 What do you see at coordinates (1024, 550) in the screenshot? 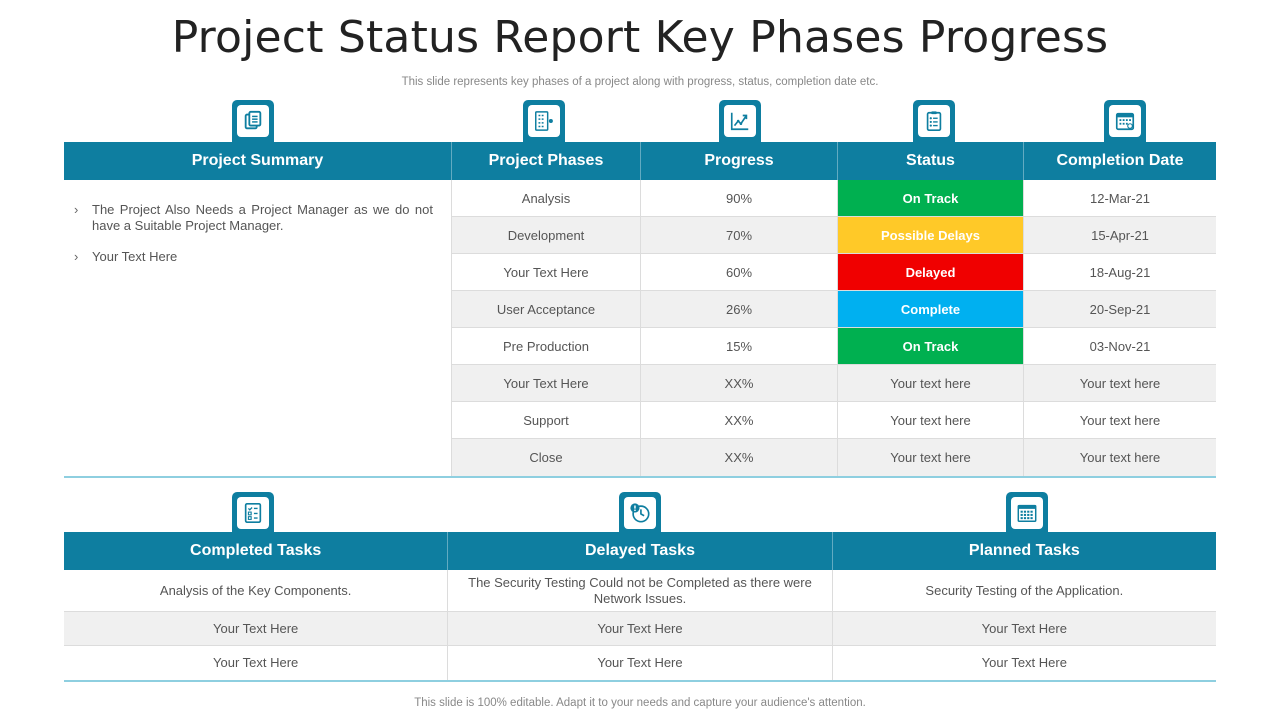
I see `header-planned-tasks: Planned Tasks` at bounding box center [1024, 550].